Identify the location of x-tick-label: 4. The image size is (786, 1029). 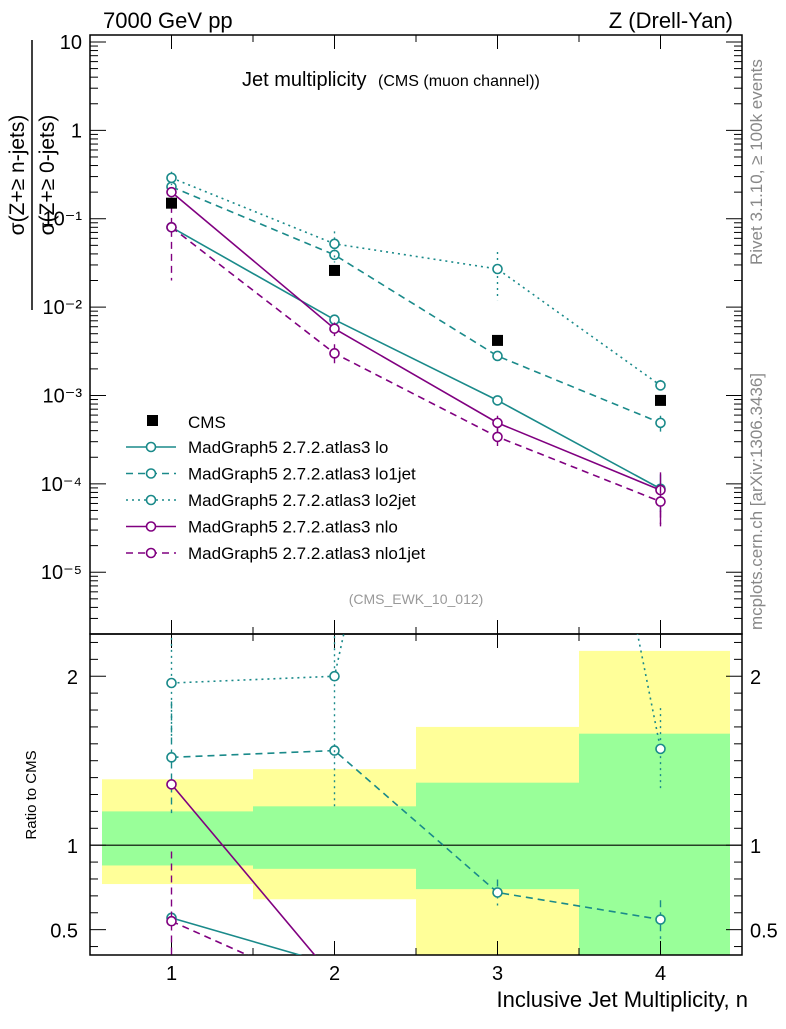
(660, 974).